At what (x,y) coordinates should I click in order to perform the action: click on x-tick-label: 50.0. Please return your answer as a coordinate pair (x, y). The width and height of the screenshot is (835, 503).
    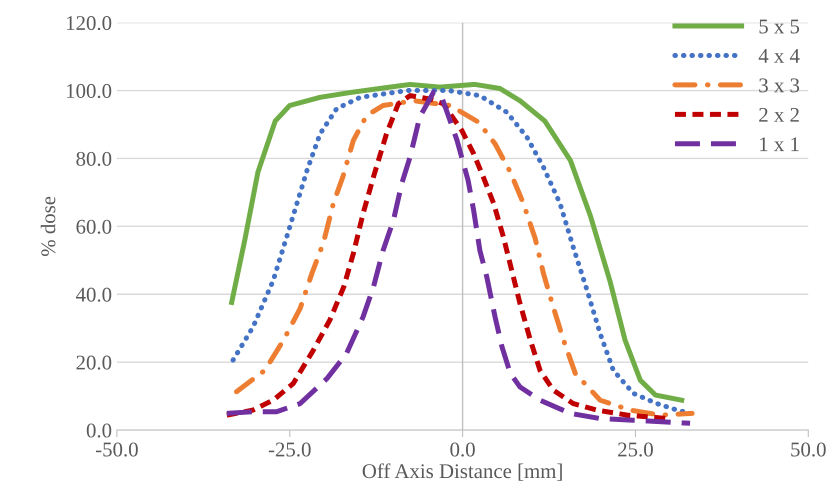
    Looking at the image, I should click on (808, 449).